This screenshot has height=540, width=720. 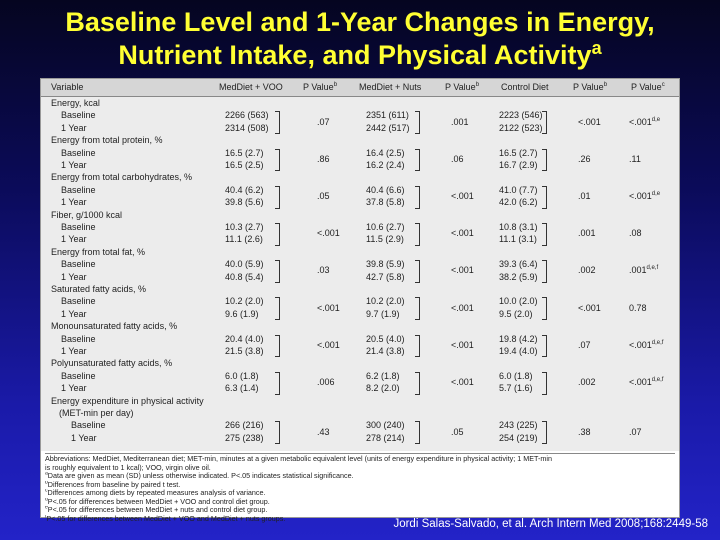 What do you see at coordinates (518, 202) in the screenshot?
I see `value-control-diet: 42.0 (6.2)` at bounding box center [518, 202].